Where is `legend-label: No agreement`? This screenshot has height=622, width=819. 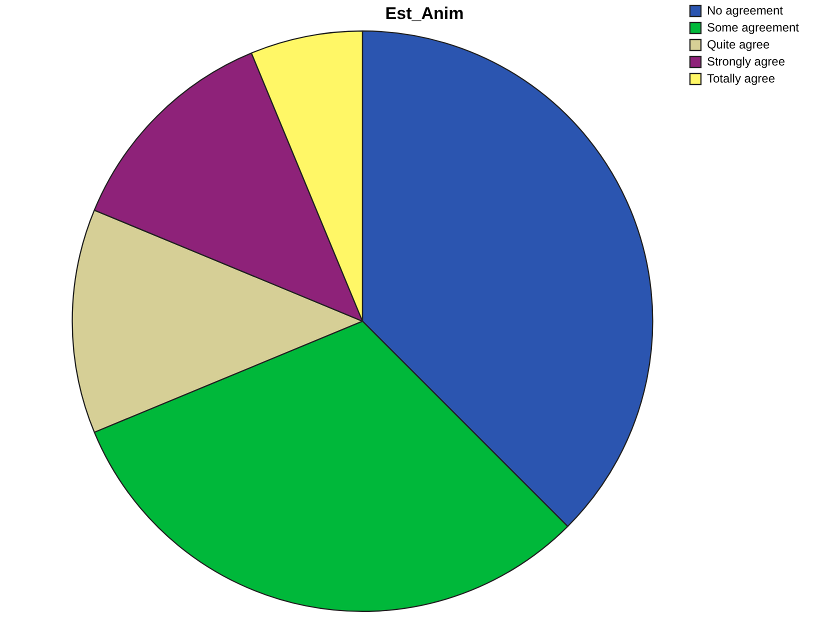
legend-label: No agreement is located at coordinates (745, 10).